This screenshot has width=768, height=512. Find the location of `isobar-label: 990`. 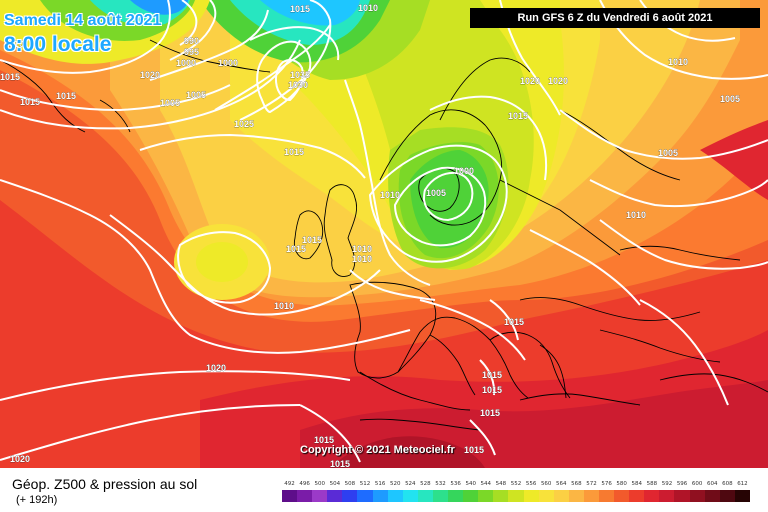

isobar-label: 990 is located at coordinates (191, 41).